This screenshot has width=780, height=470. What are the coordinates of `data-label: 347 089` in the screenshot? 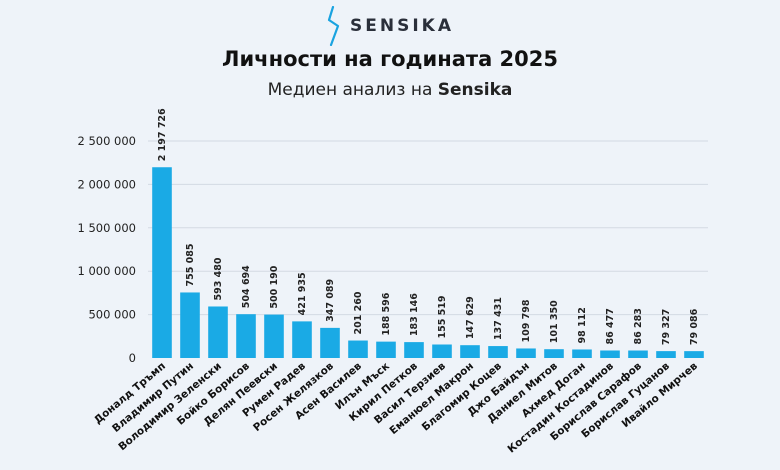 It's located at (330, 300).